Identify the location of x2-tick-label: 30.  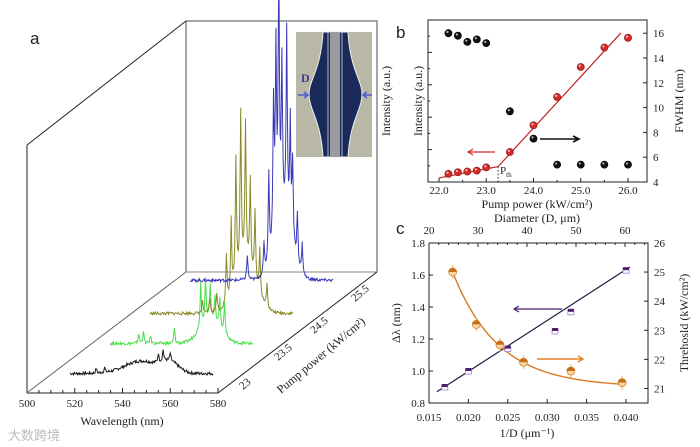
(479, 231).